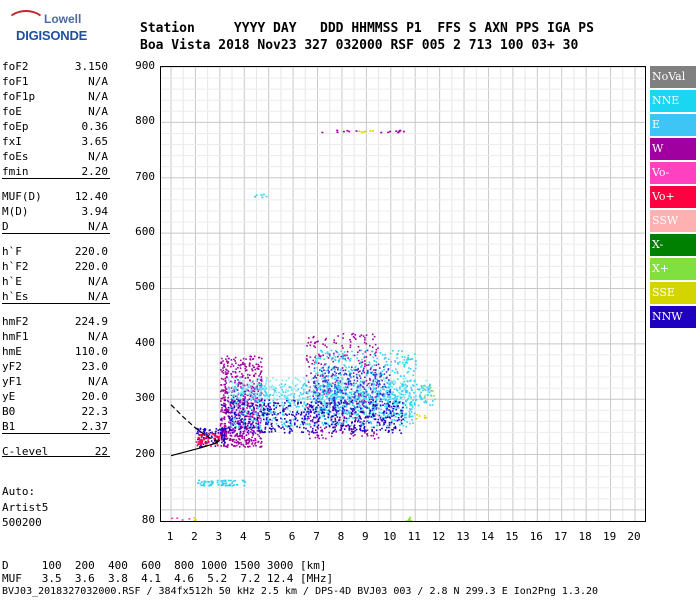  Describe the element at coordinates (536, 536) in the screenshot. I see `x-tick-label: 16` at that location.